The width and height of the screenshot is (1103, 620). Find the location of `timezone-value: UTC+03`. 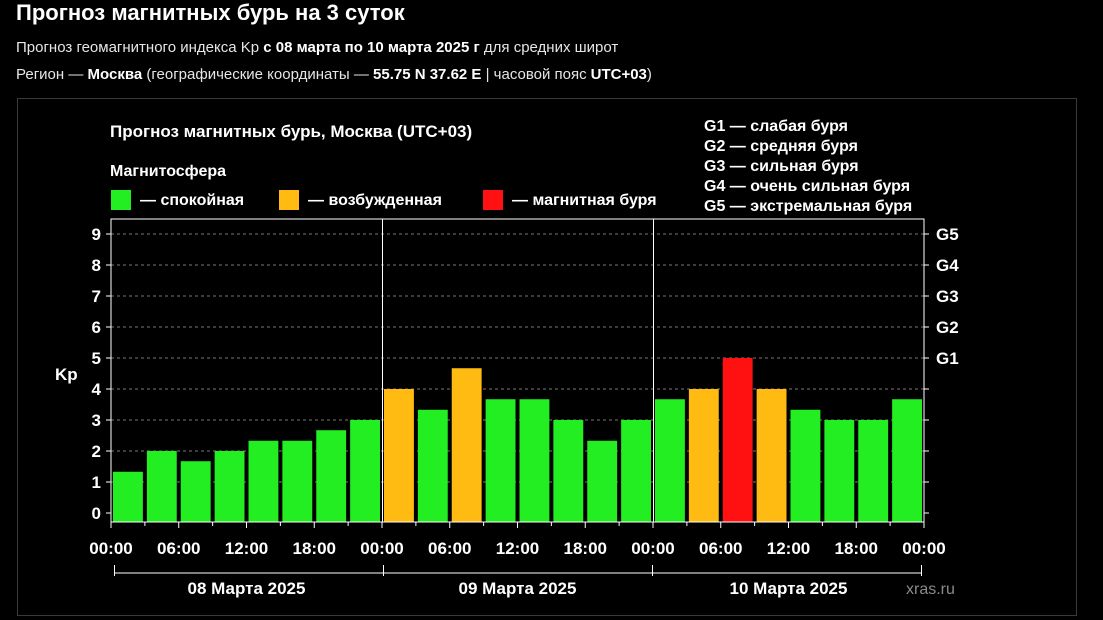

timezone-value: UTC+03 is located at coordinates (618, 74).